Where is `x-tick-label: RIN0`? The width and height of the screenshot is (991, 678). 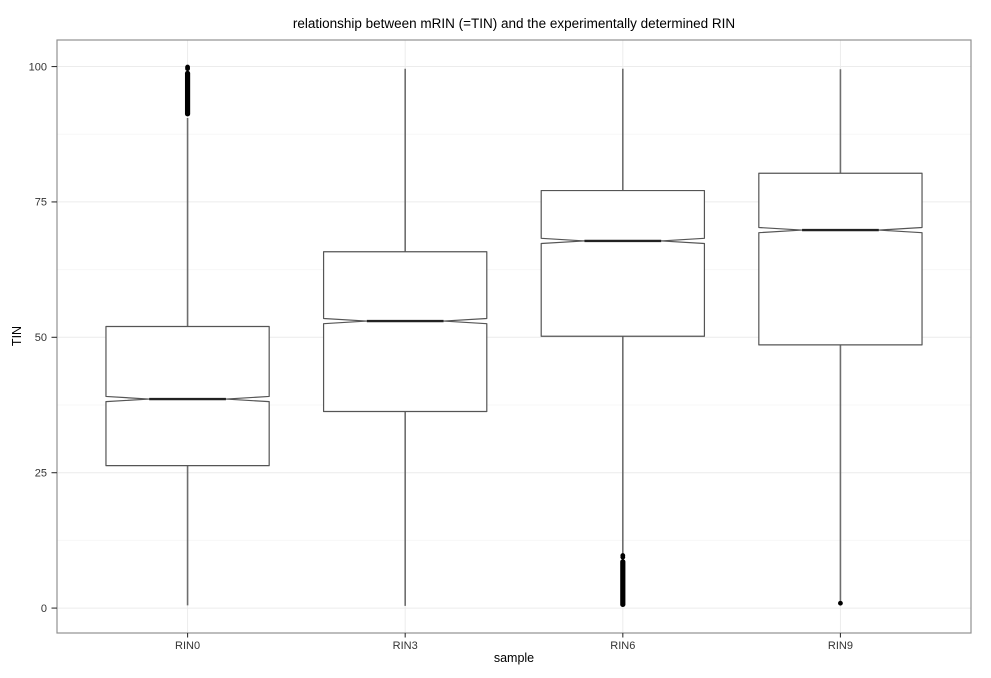 x-tick-label: RIN0 is located at coordinates (187, 646).